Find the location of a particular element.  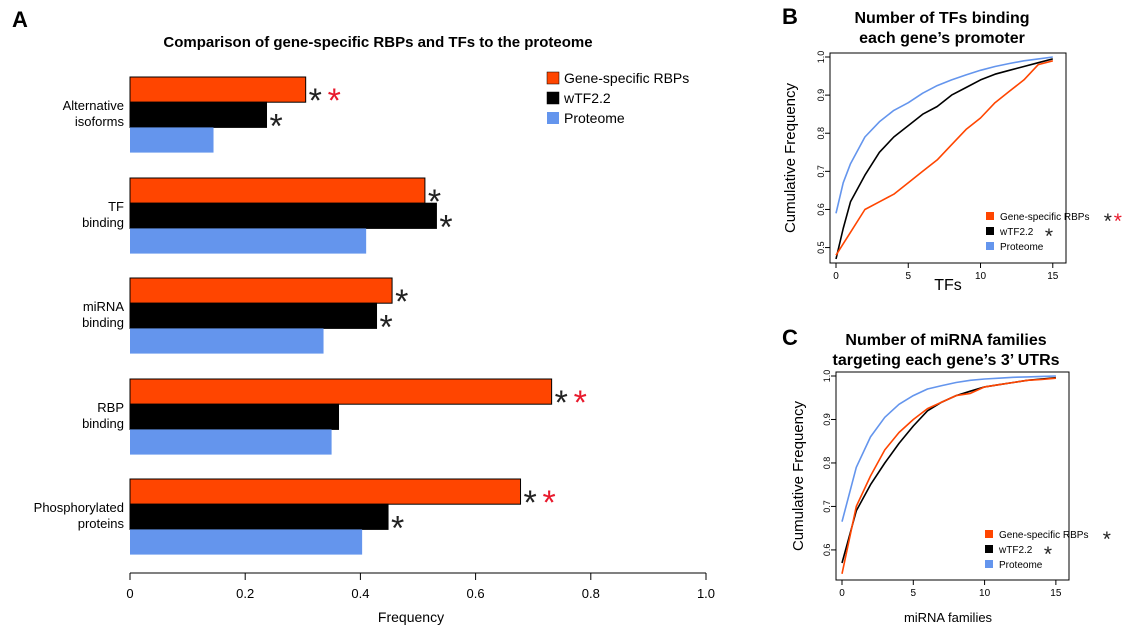

x-tick-label: 1.0 is located at coordinates (706, 593).